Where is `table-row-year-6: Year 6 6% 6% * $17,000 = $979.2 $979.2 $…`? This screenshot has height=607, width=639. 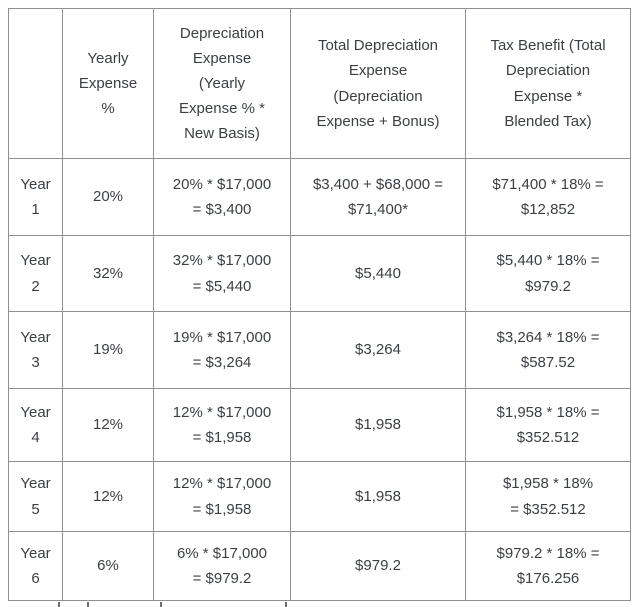 table-row-year-6: Year 6 6% 6% * $17,000 = $979.2 $979.2 $… is located at coordinates (319, 566).